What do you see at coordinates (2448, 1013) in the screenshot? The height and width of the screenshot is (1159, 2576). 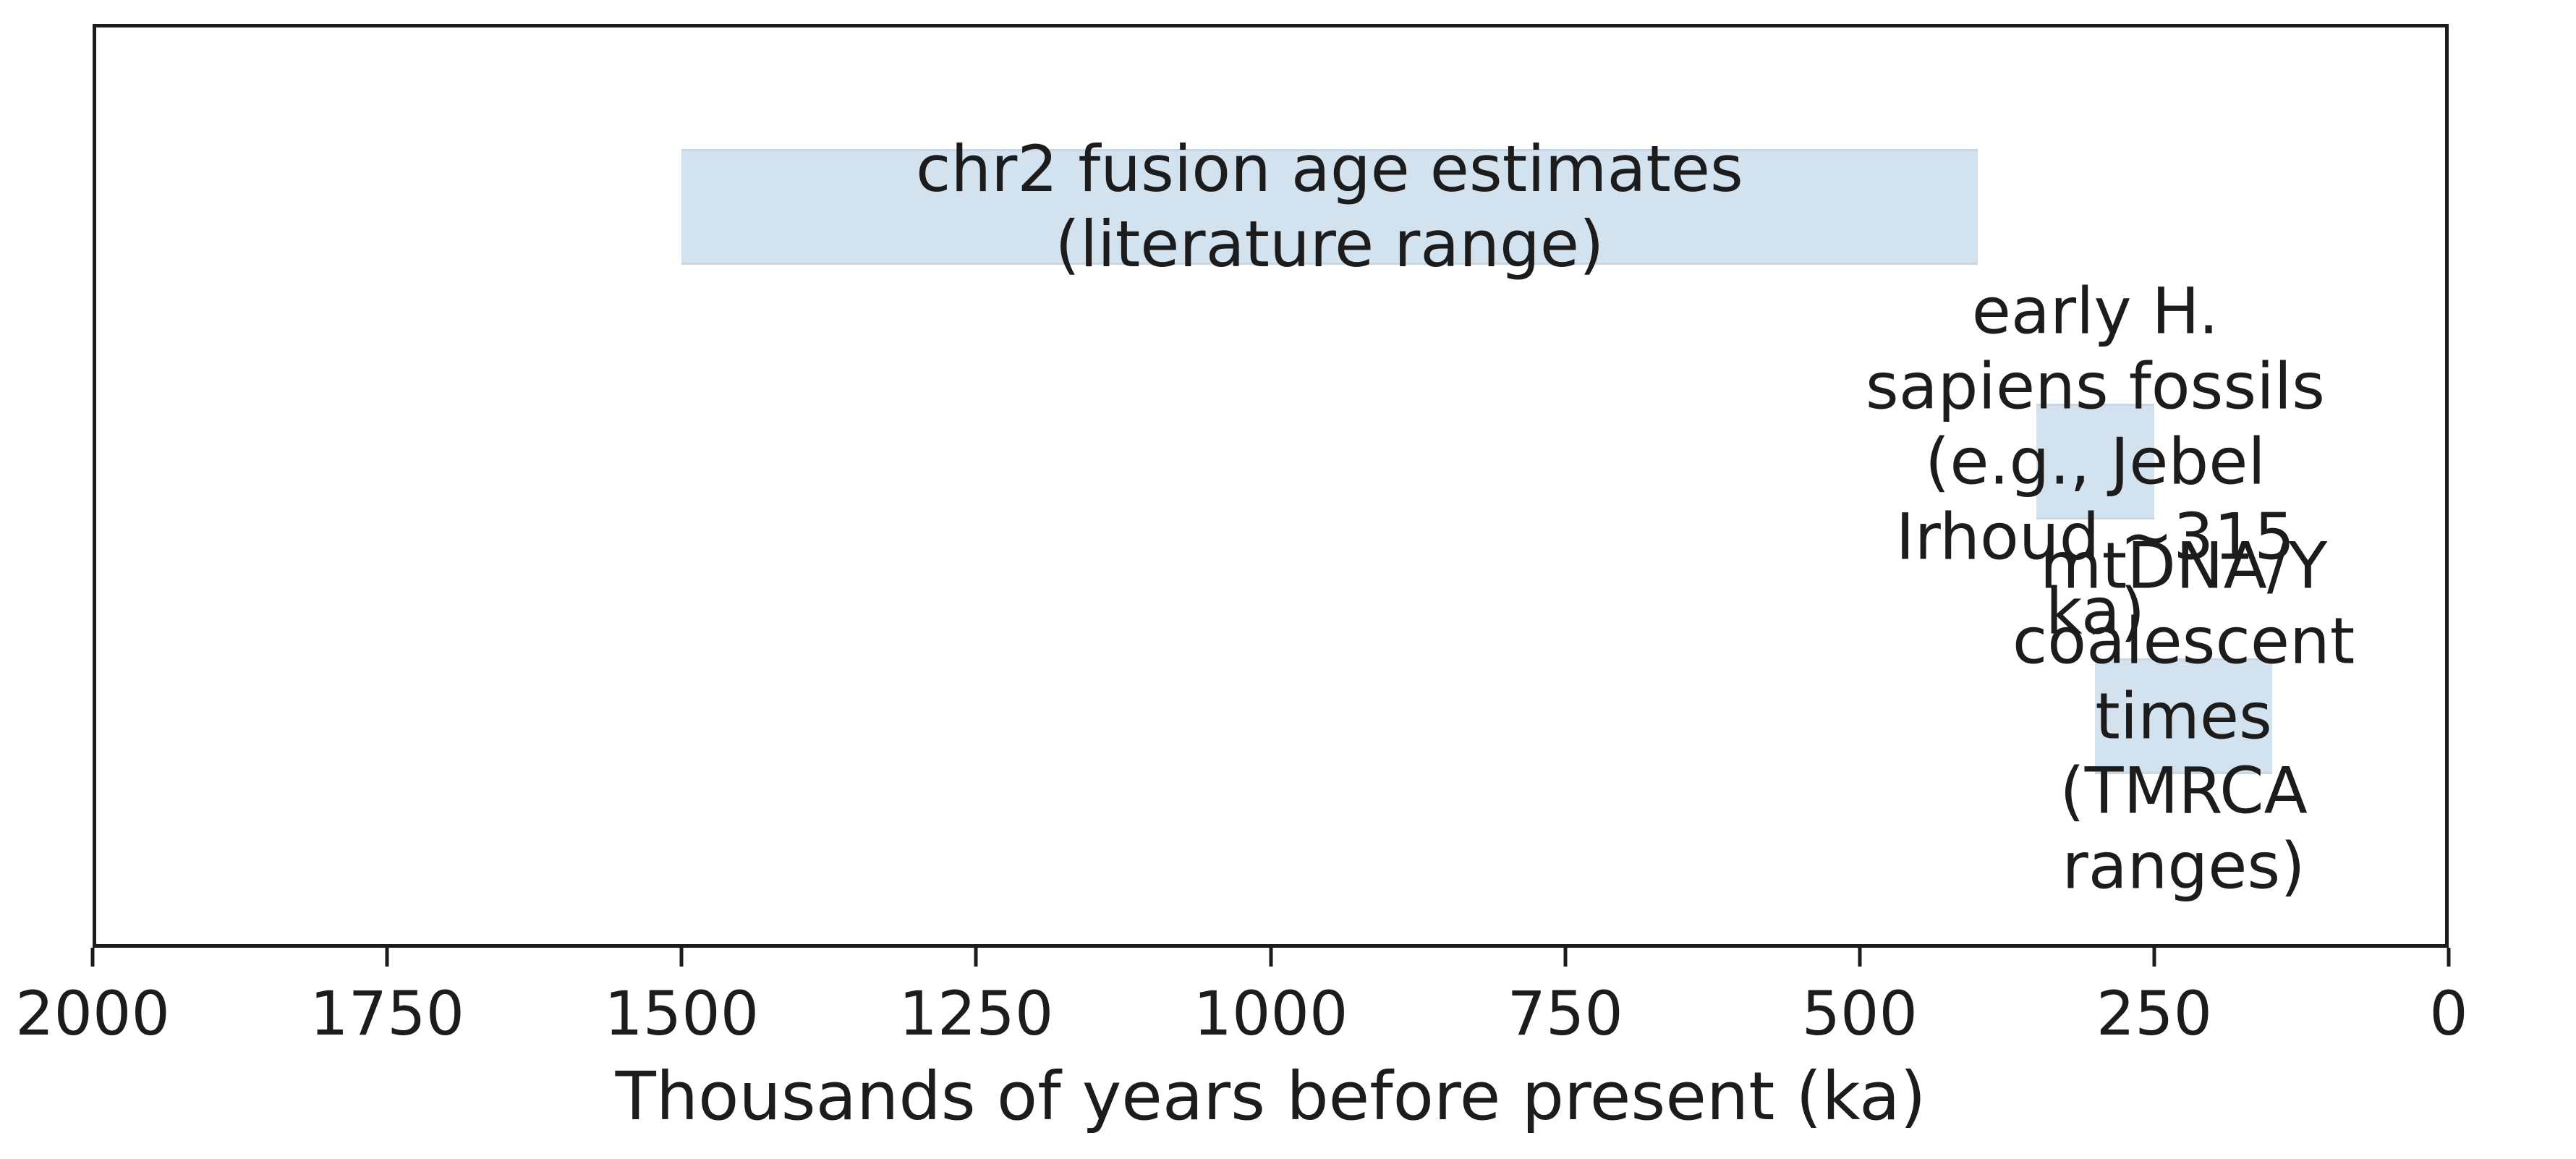 I see `x-tick-label-0: 0` at bounding box center [2448, 1013].